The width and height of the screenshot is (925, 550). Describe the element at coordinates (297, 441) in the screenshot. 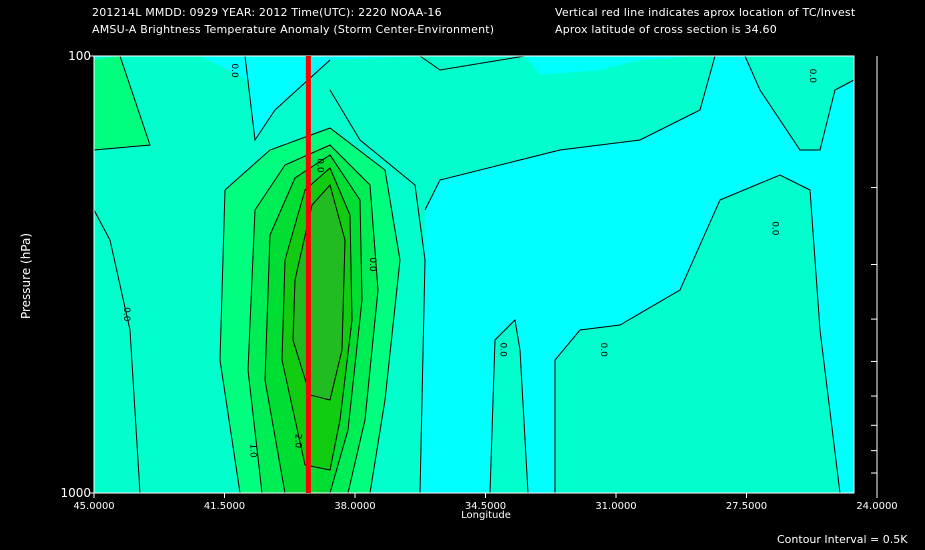

I see `contour-label: 2.0` at that location.